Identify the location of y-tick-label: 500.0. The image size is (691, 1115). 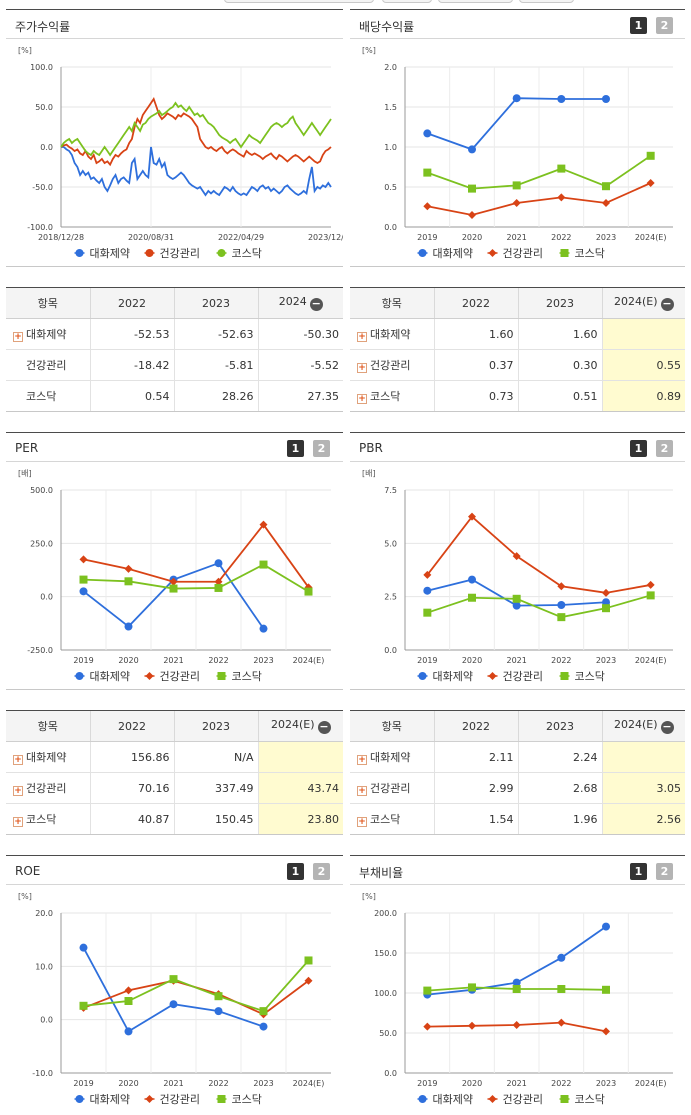
(41, 490).